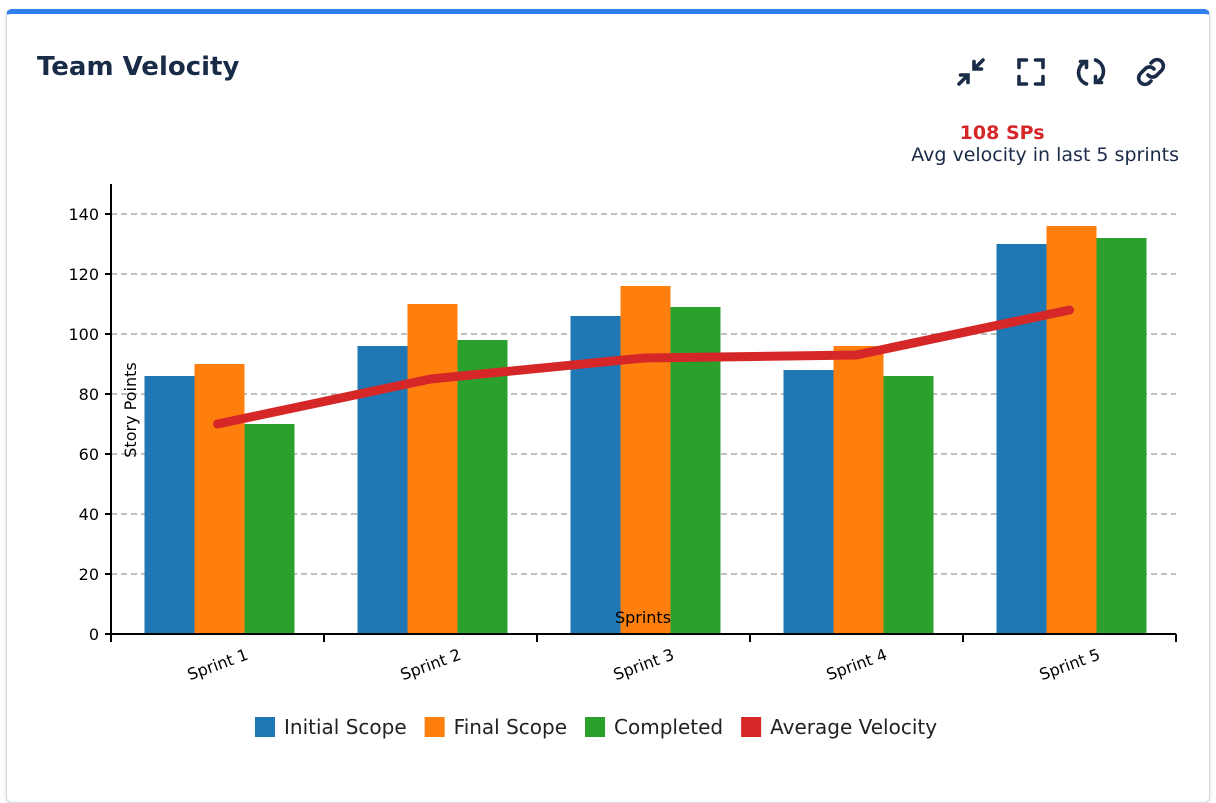  Describe the element at coordinates (431, 664) in the screenshot. I see `x-tick-label: Sprint 2` at that location.